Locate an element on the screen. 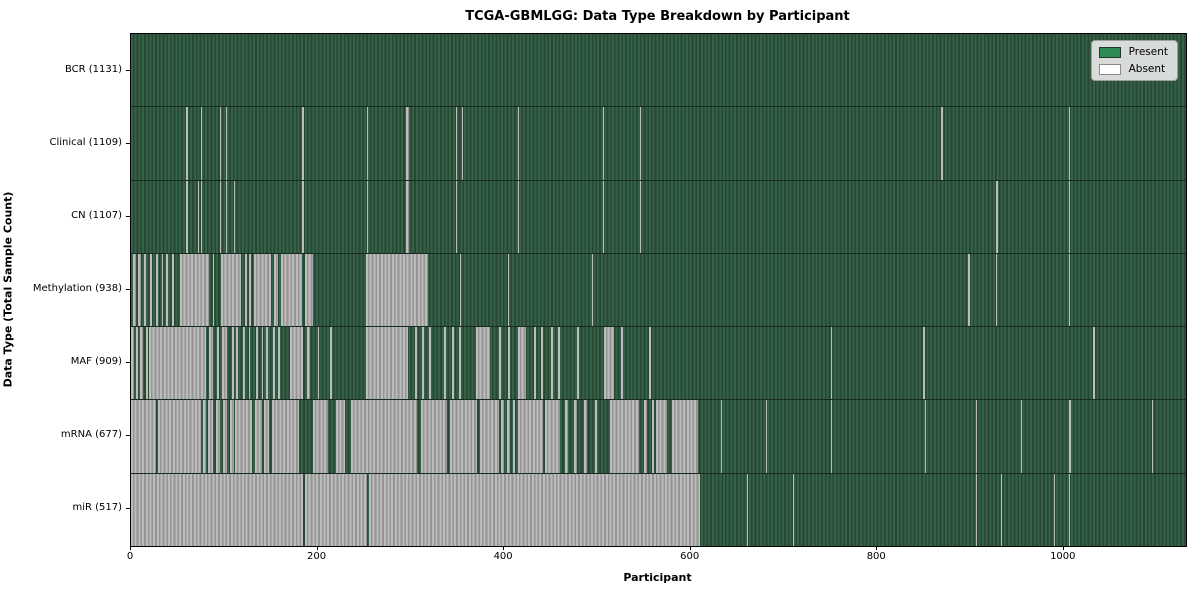  legend-swatch-present is located at coordinates (1109, 52).